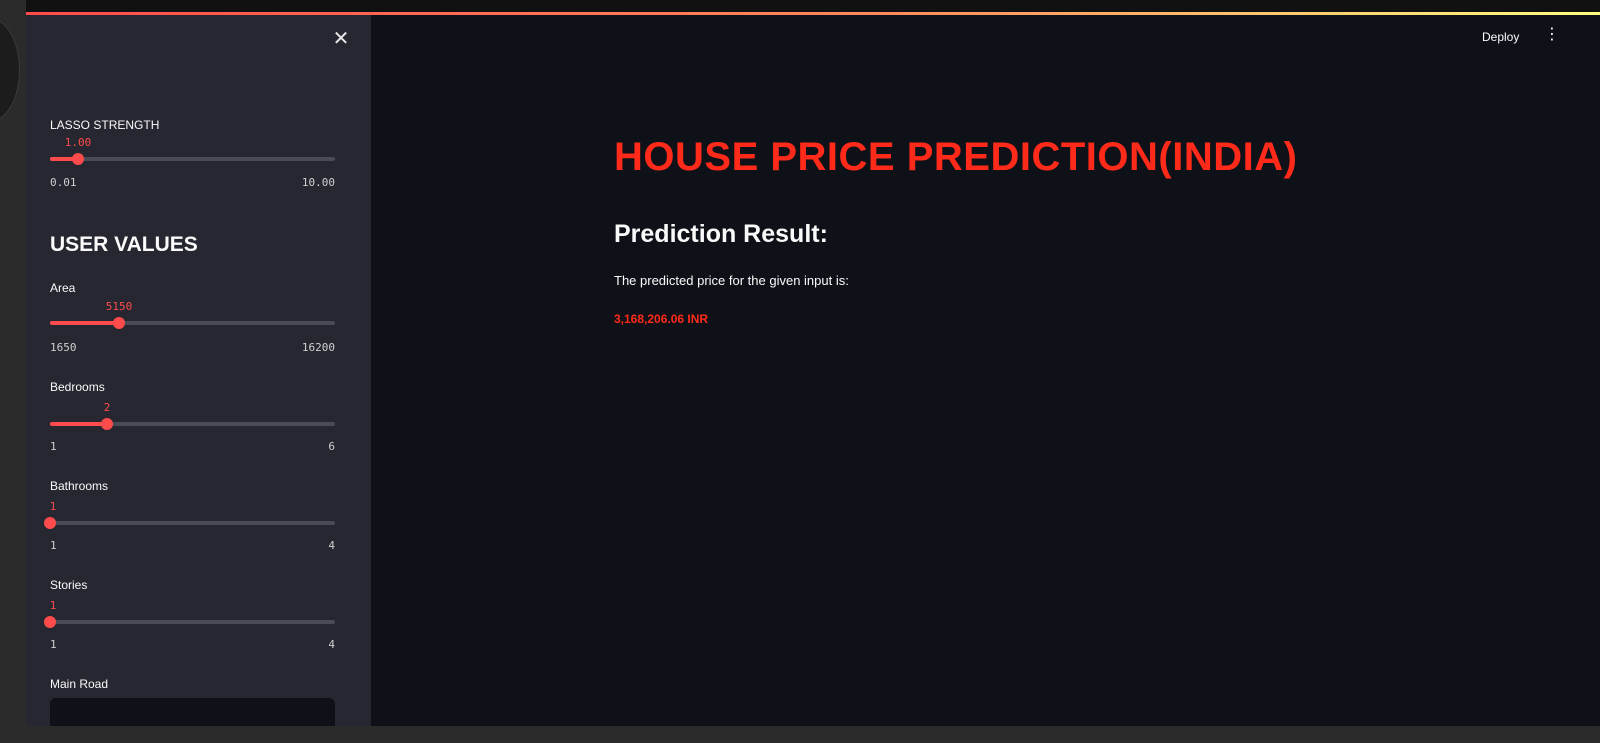 This screenshot has width=1600, height=743. What do you see at coordinates (192, 644) in the screenshot?
I see `stories-range: 1 4` at bounding box center [192, 644].